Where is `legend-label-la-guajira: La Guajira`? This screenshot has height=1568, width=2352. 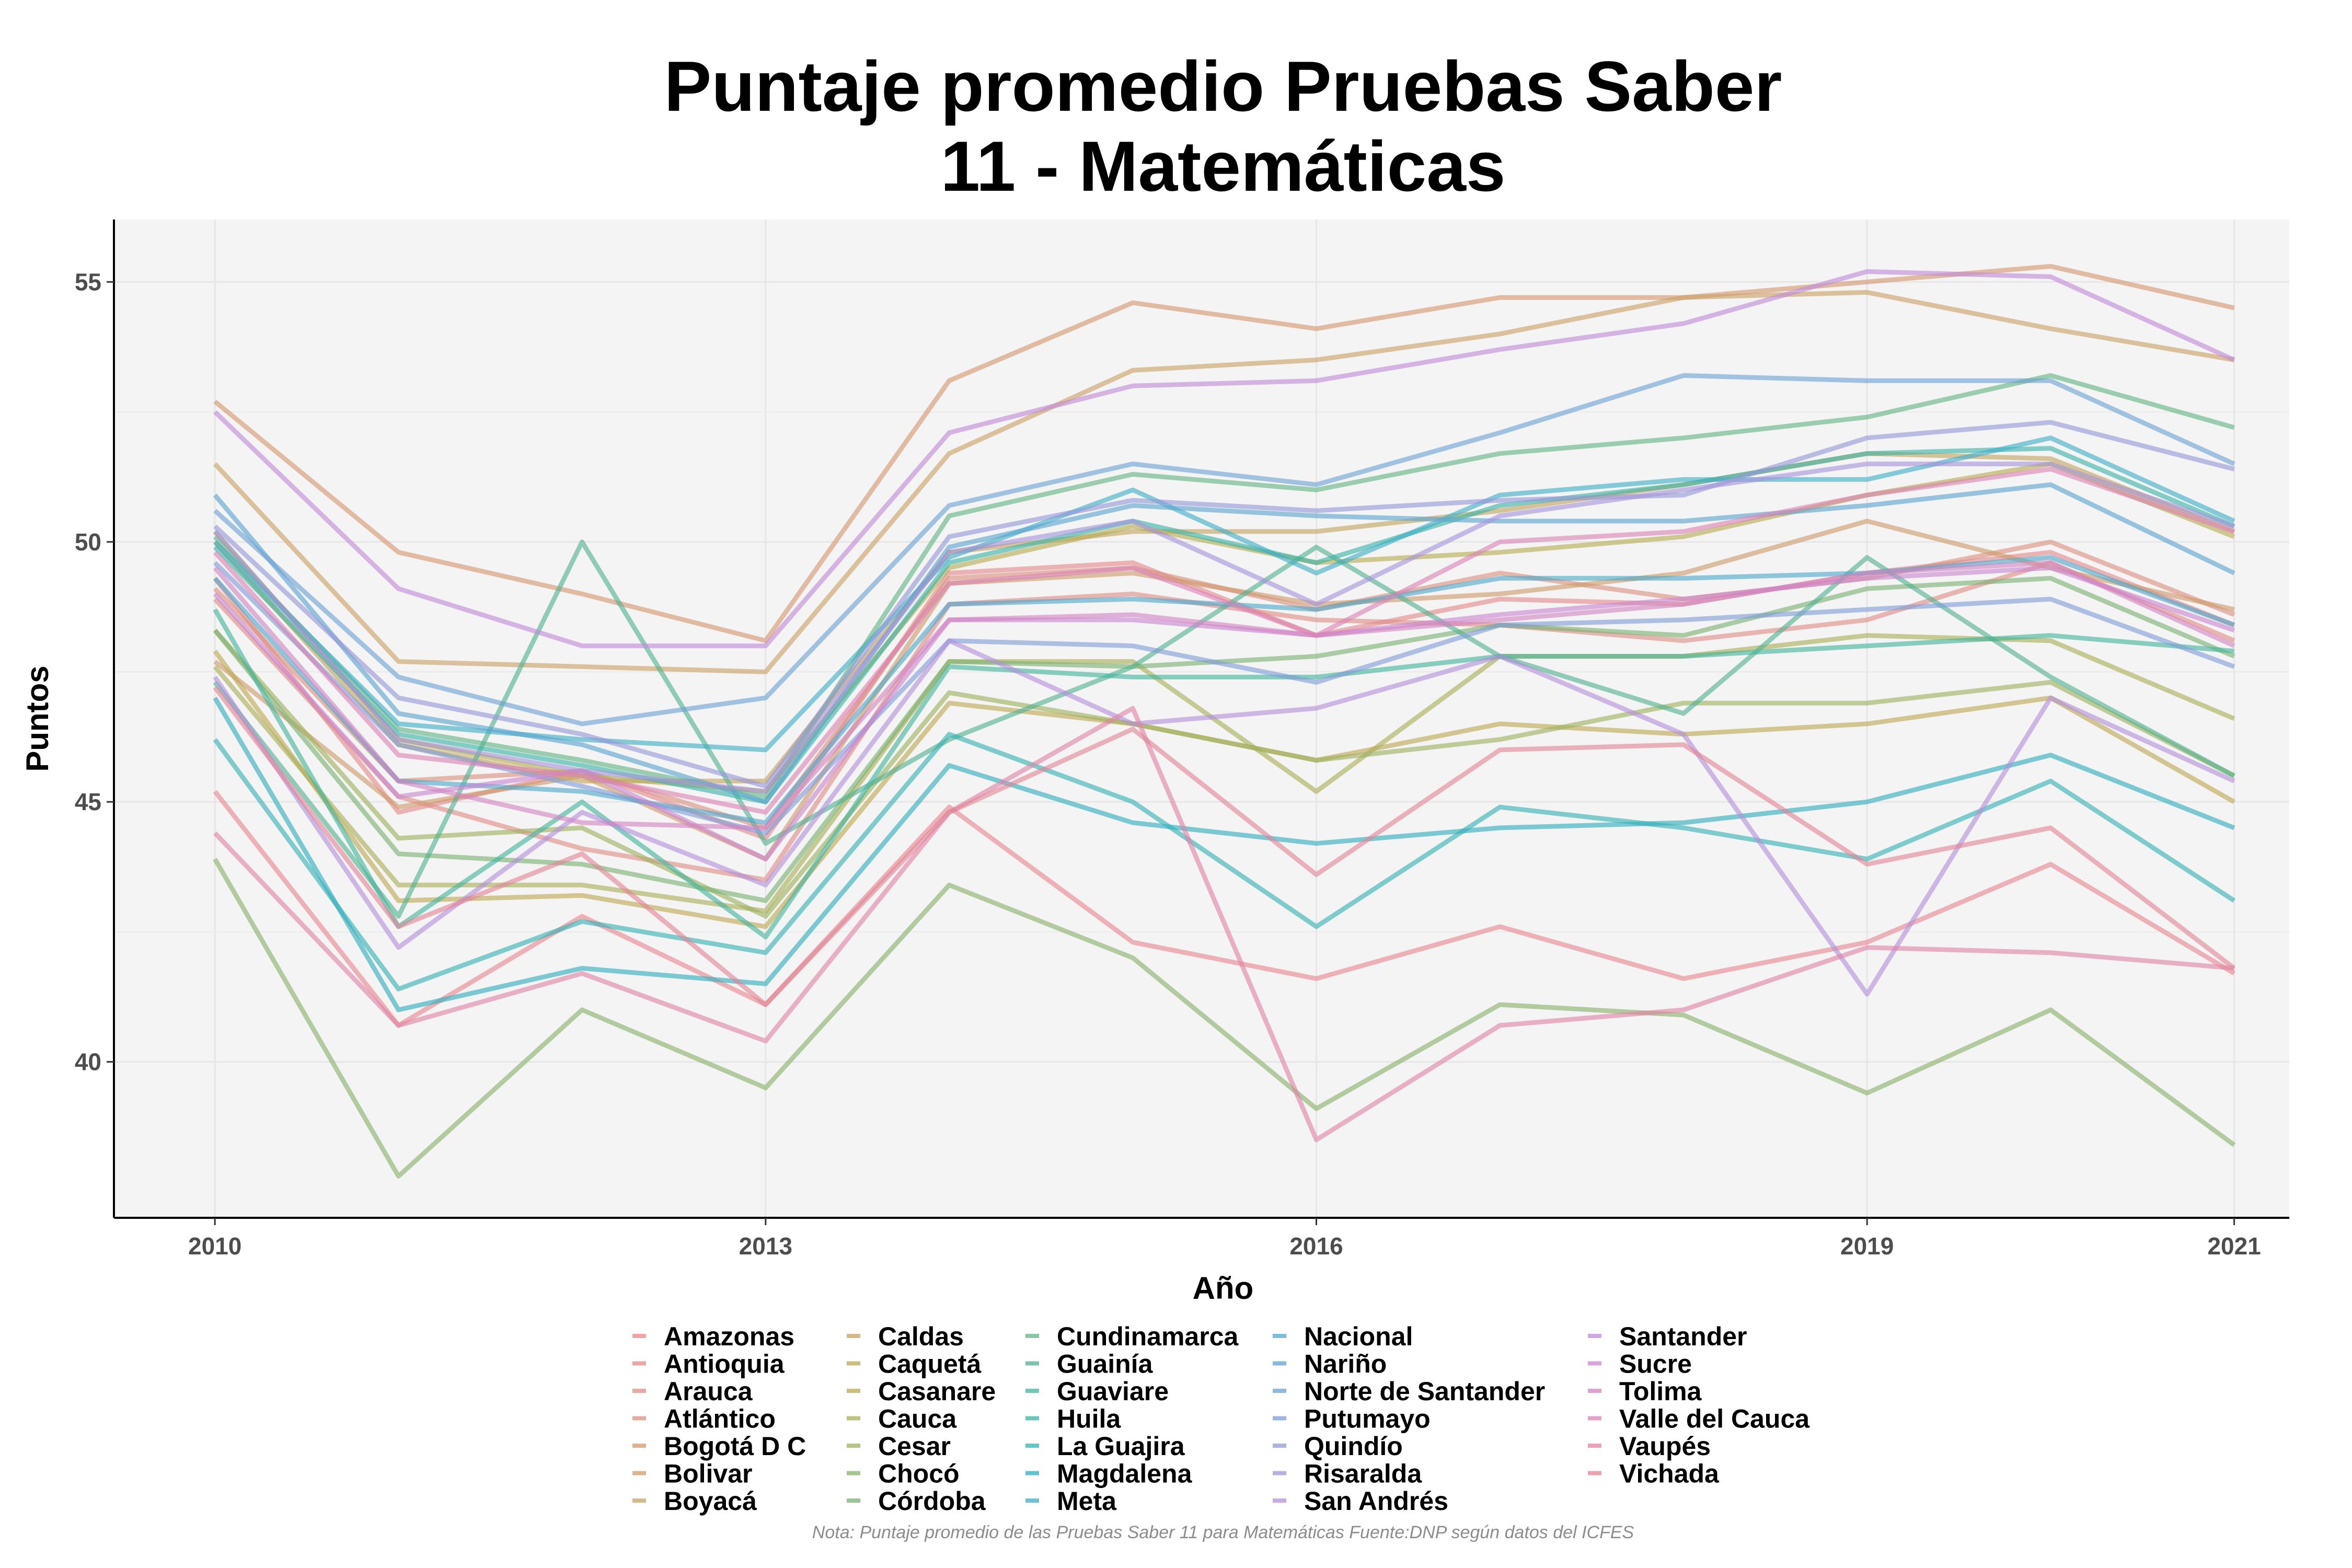 legend-label-la-guajira: La Guajira is located at coordinates (1121, 1446).